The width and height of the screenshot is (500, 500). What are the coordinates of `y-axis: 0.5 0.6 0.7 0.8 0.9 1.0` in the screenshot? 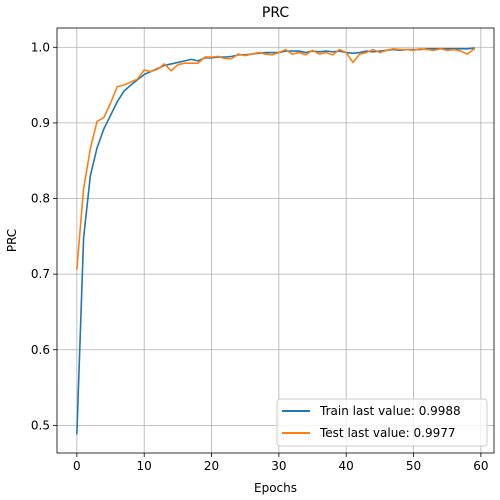 It's located at (44, 236).